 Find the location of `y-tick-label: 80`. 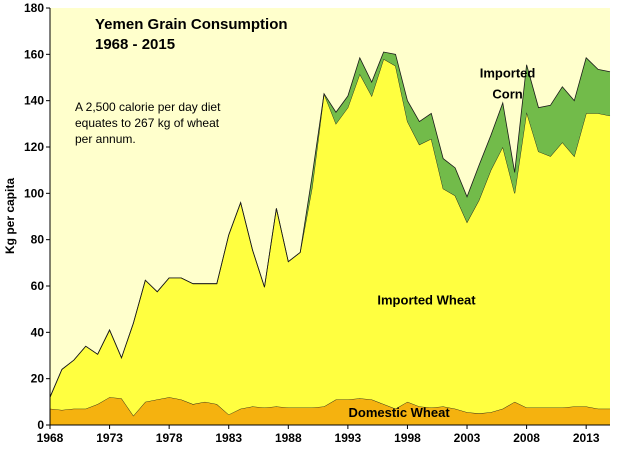

y-tick-label: 80 is located at coordinates (38, 240).